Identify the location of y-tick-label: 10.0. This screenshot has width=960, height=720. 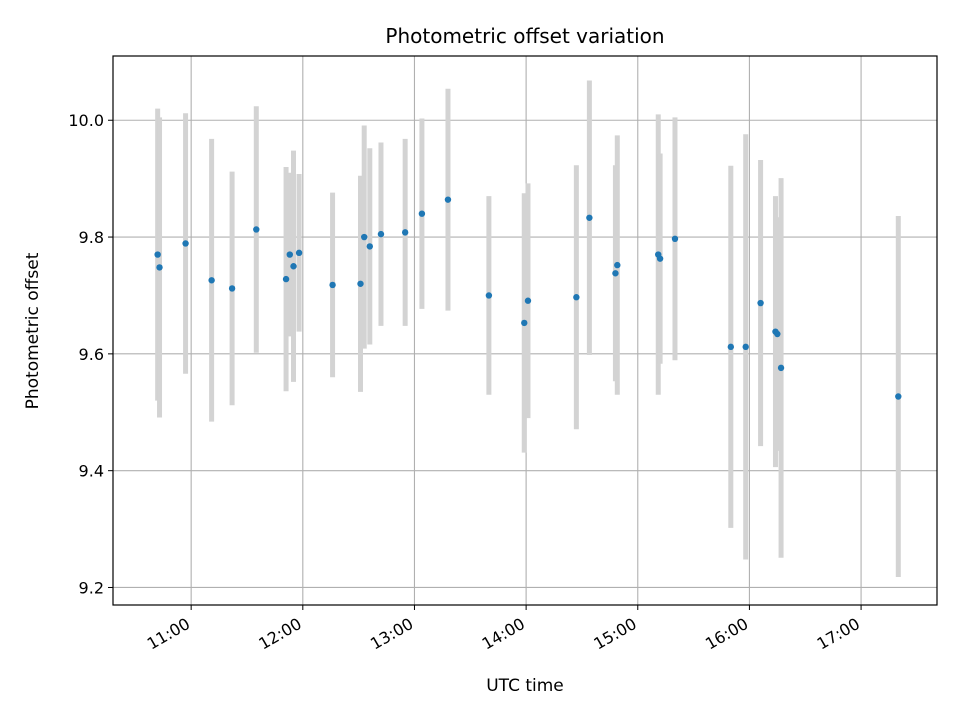
(86, 120).